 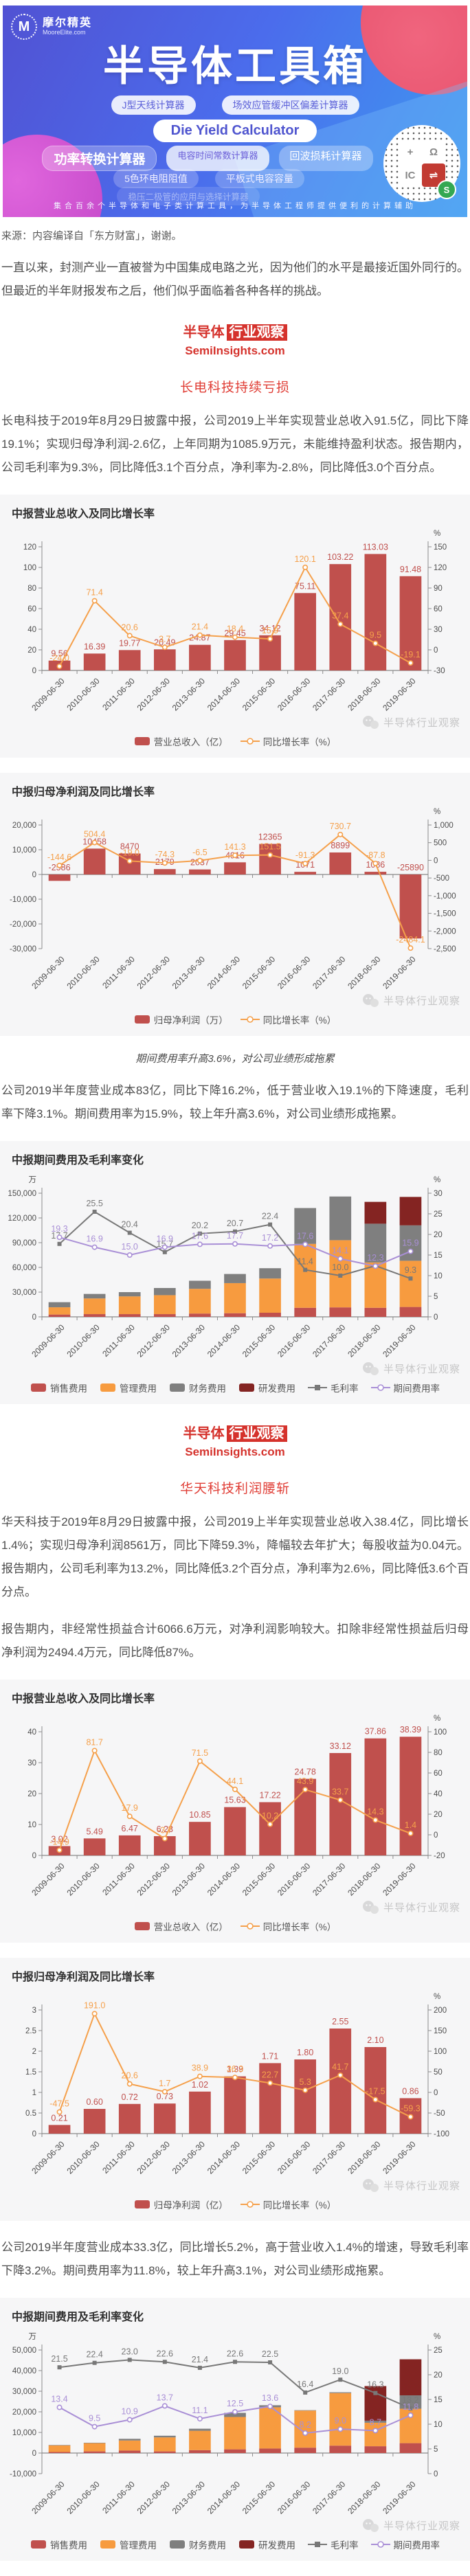 I want to click on svg-text: 21.4, so click(x=200, y=627).